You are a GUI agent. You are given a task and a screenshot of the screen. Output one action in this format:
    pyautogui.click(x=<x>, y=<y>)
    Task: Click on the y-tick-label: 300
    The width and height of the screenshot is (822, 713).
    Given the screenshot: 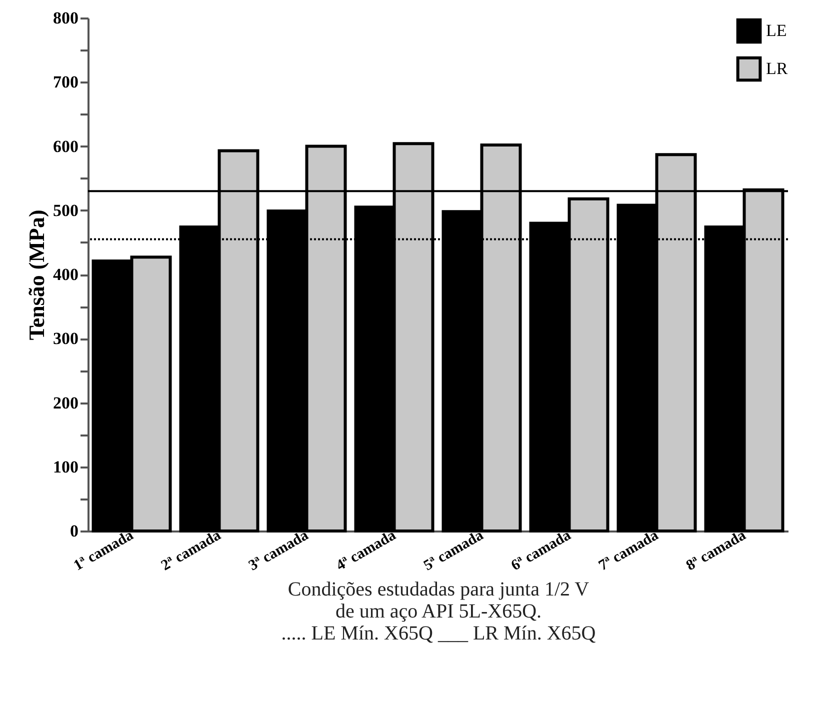 What is the action you would take?
    pyautogui.click(x=65, y=338)
    